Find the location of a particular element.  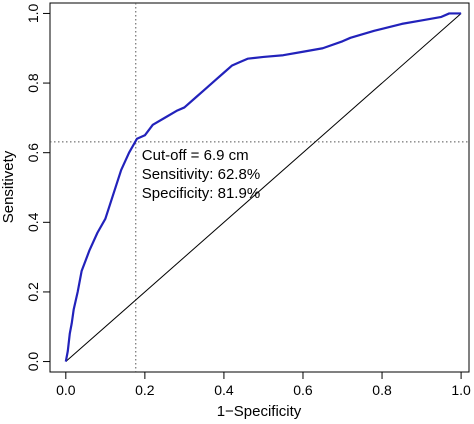

y-tick-label: 0.4 is located at coordinates (33, 222).